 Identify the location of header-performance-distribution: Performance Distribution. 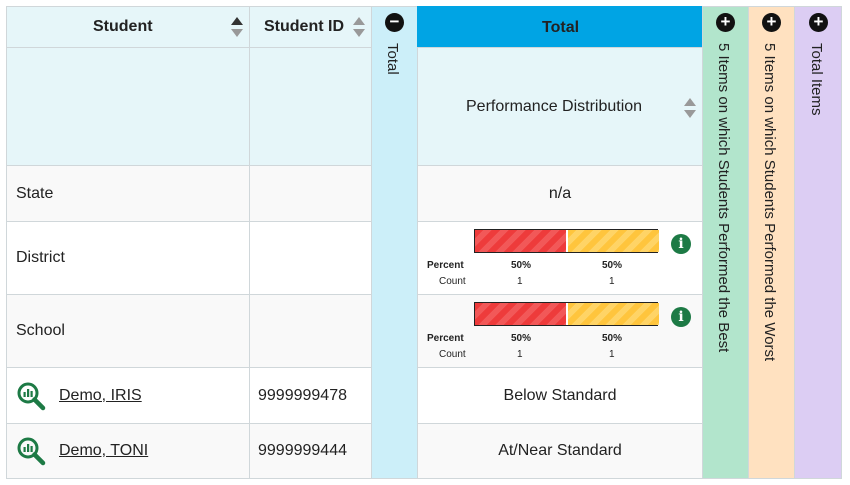
(560, 106).